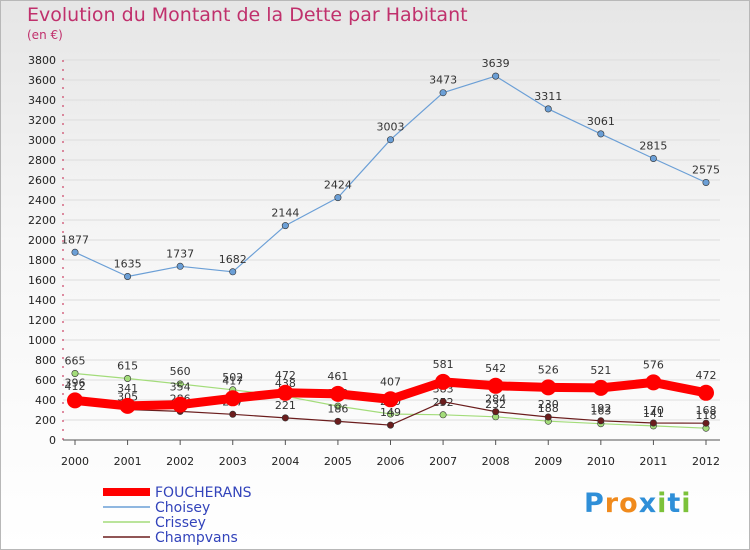 The width and height of the screenshot is (750, 550). Describe the element at coordinates (600, 411) in the screenshot. I see `data-label-crissey: 163` at that location.